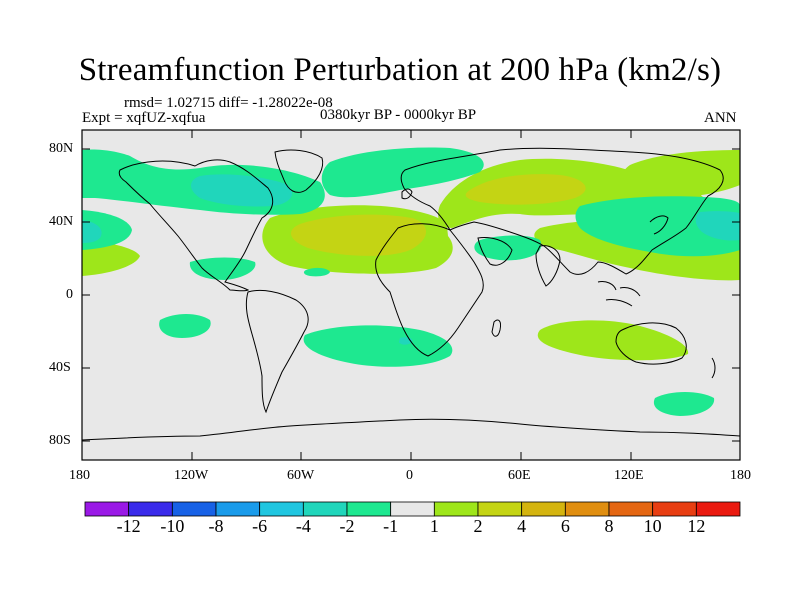 This screenshot has width=800, height=600. Describe the element at coordinates (128, 526) in the screenshot. I see `colorbar-label: -12` at that location.